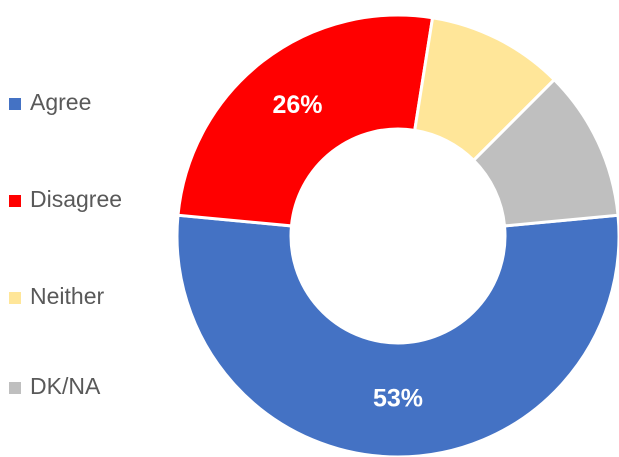 The width and height of the screenshot is (619, 457). What do you see at coordinates (65, 386) in the screenshot?
I see `legend-label: DK/NA` at bounding box center [65, 386].